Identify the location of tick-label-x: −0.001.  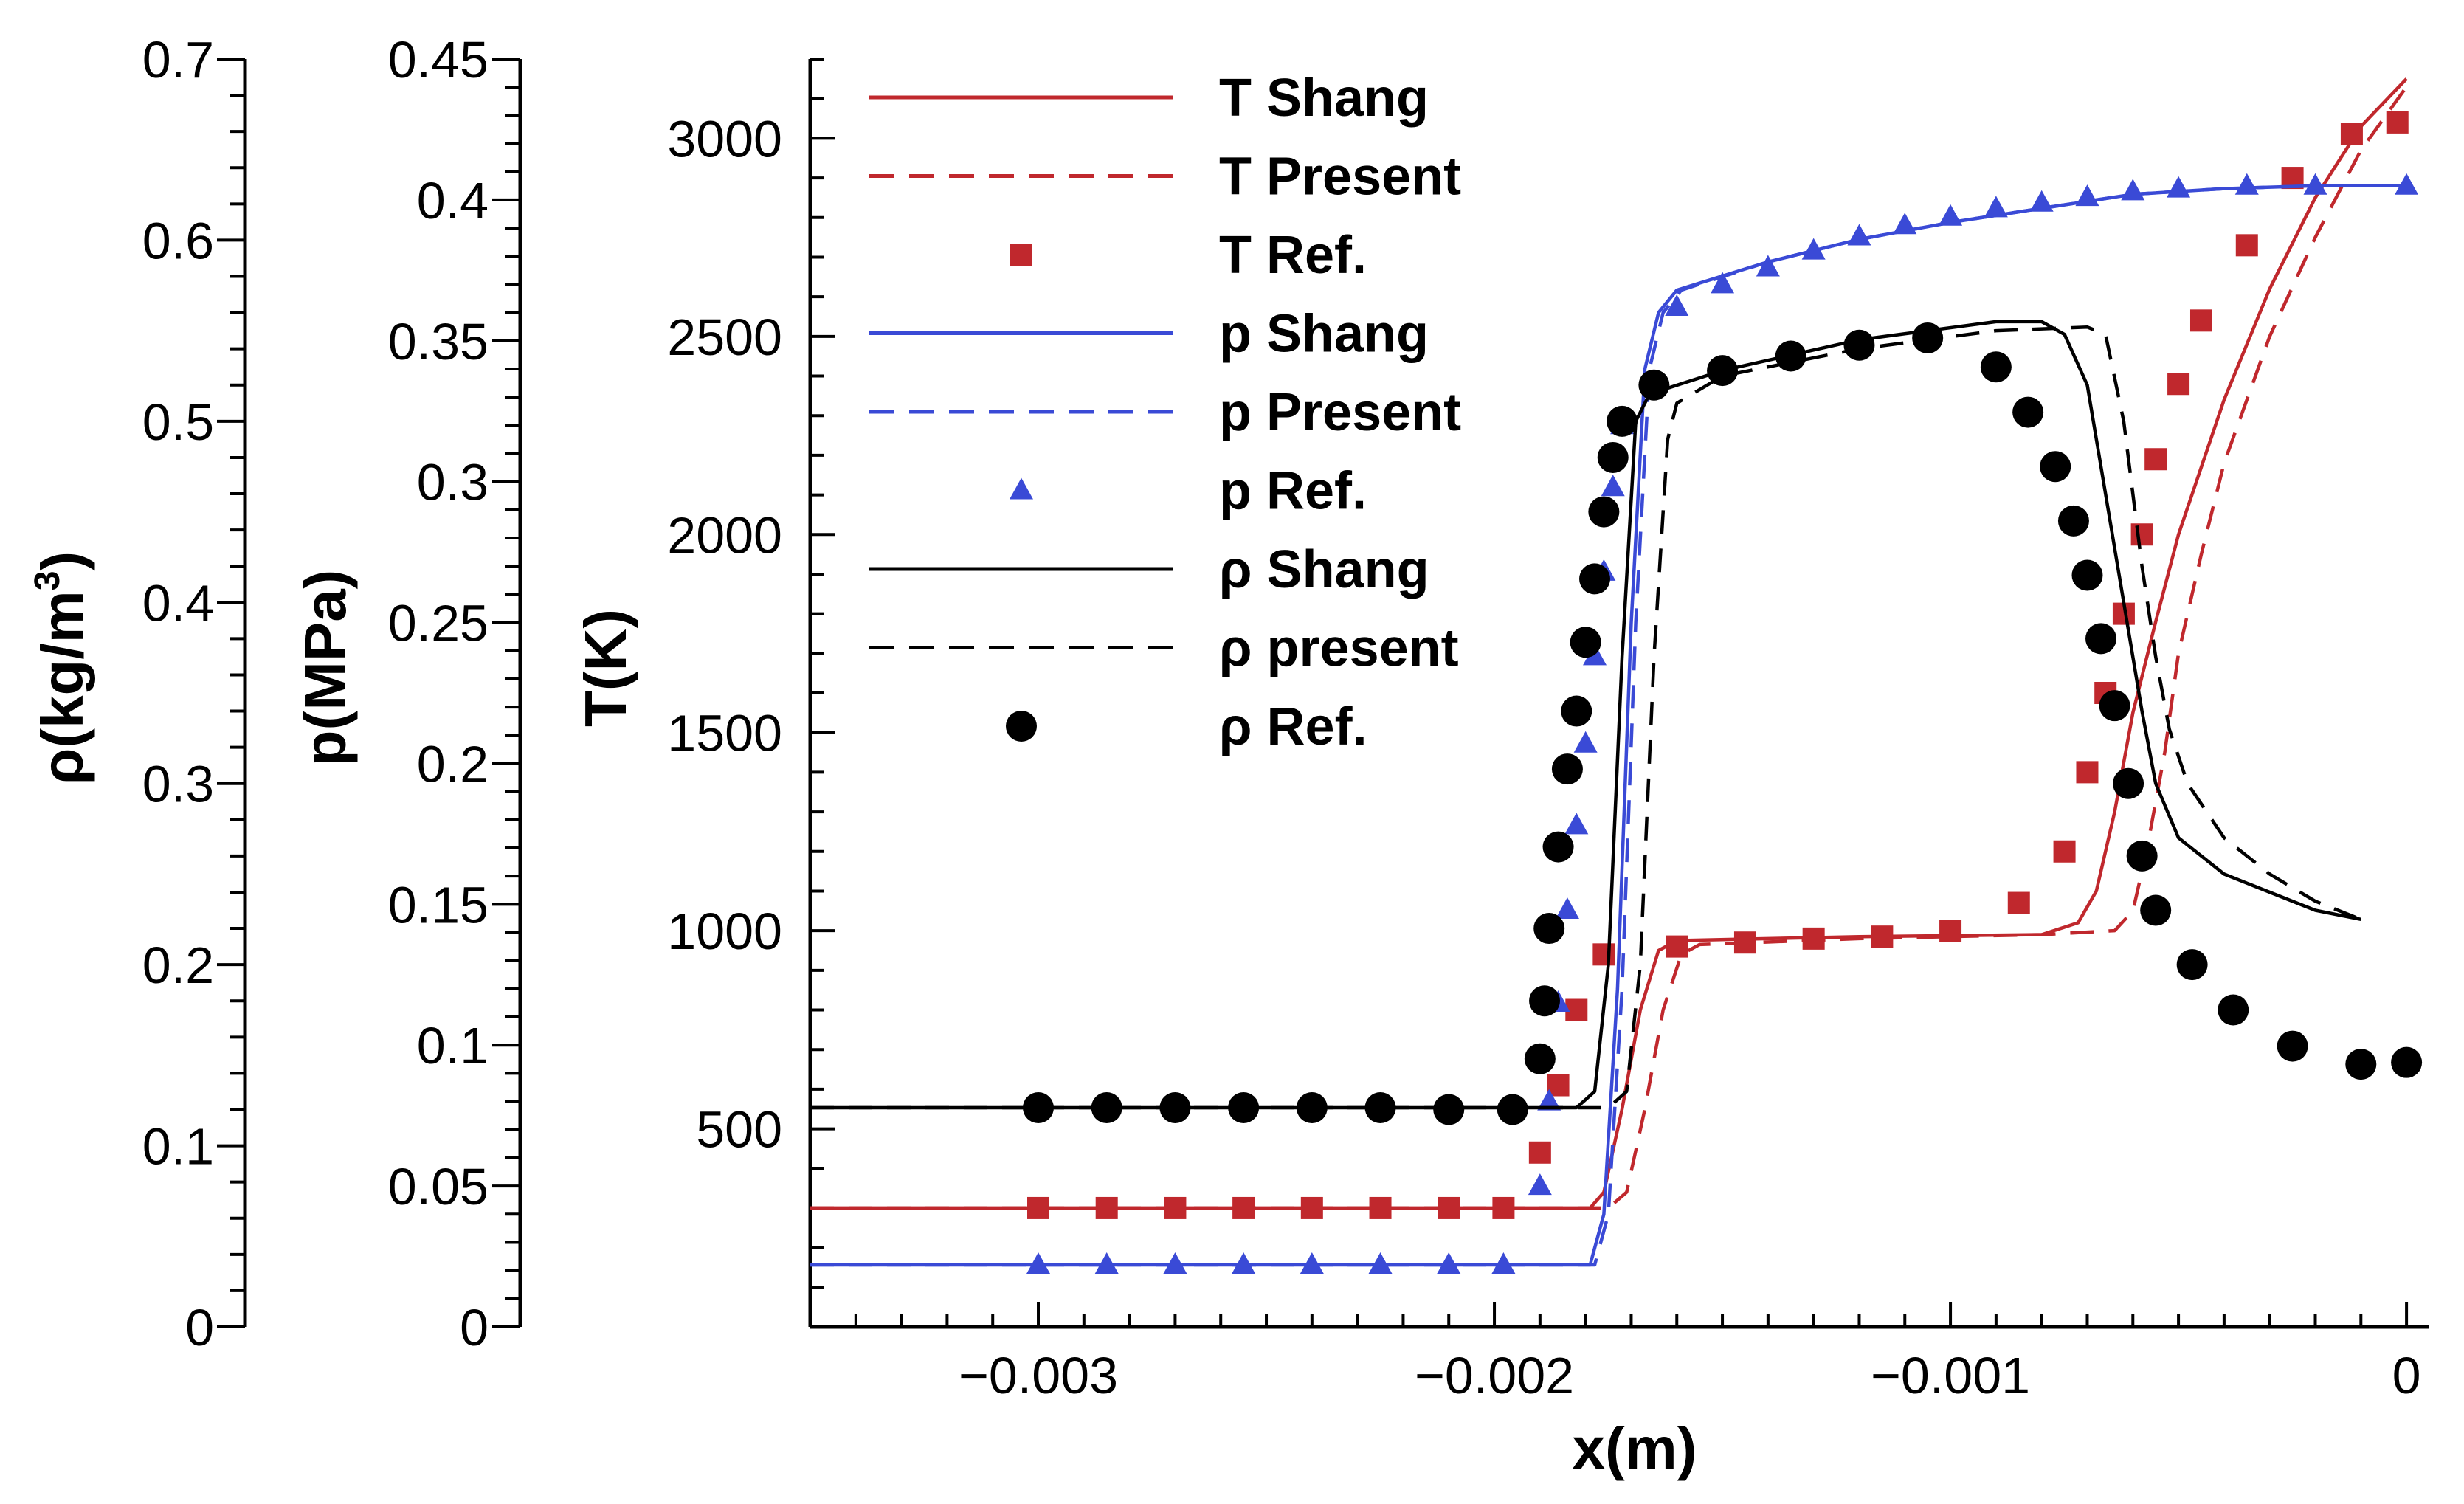
(1951, 1375).